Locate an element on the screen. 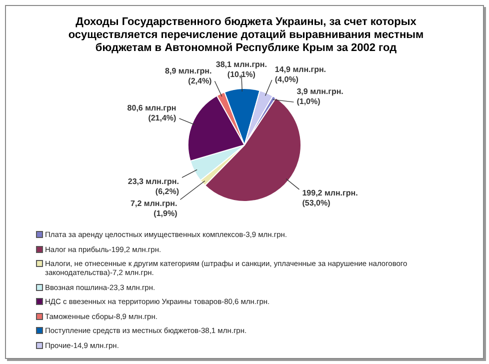 The width and height of the screenshot is (489, 364). data-label: 199,2 млн.грн. (53,0%) is located at coordinates (330, 198).